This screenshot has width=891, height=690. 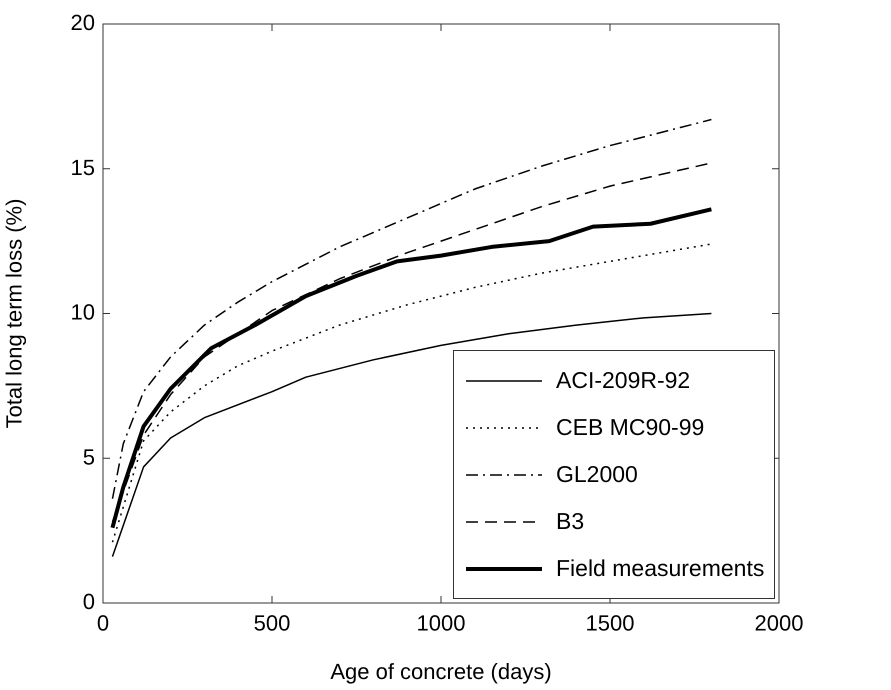 What do you see at coordinates (610, 623) in the screenshot?
I see `x-tick-label: 1500` at bounding box center [610, 623].